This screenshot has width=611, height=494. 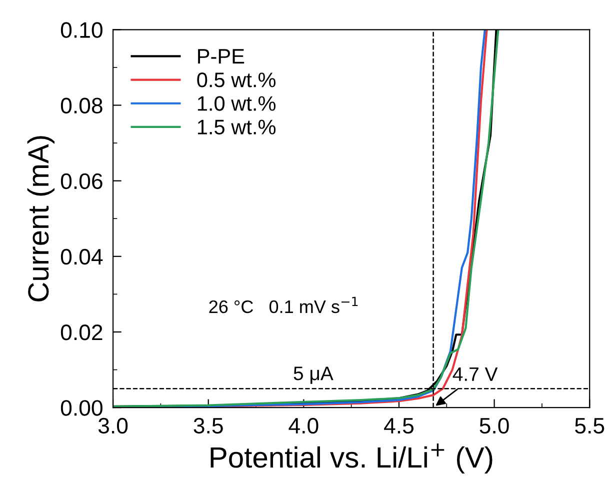 What do you see at coordinates (589, 426) in the screenshot?
I see `x-tick-label: 5.5` at bounding box center [589, 426].